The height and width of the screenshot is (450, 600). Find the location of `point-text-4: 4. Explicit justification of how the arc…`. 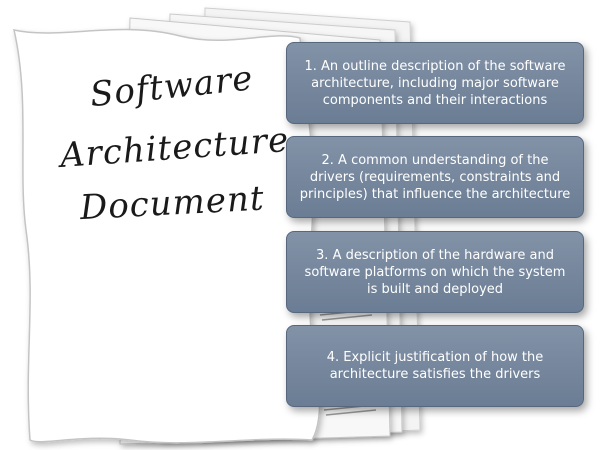

point-text-4: 4. Explicit justification of how the arc… is located at coordinates (435, 366).